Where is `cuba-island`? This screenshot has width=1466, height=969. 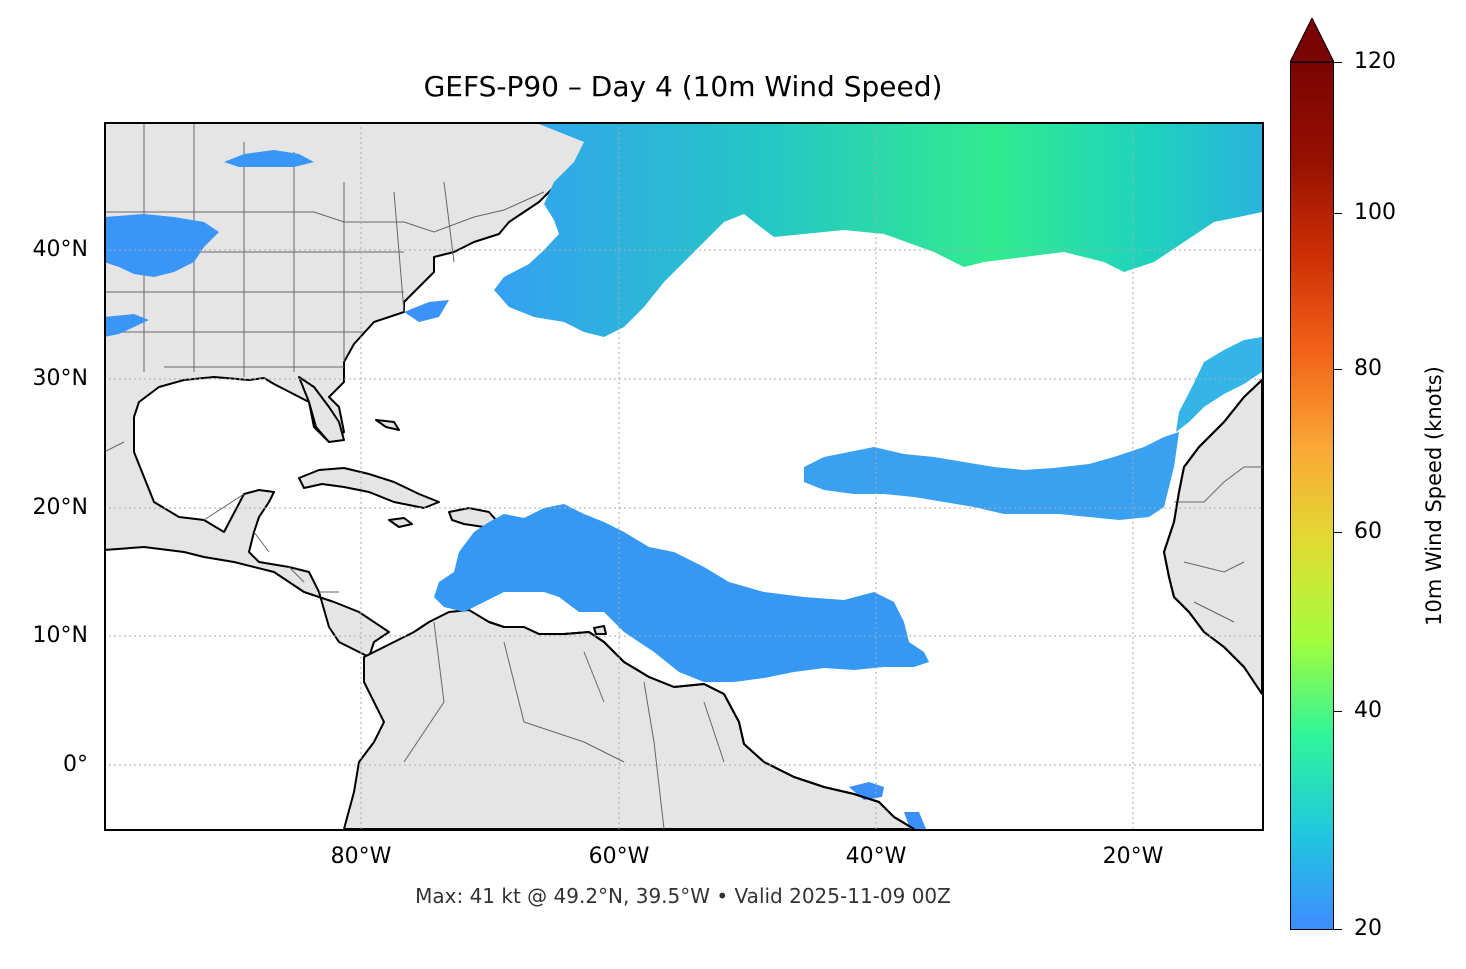
cuba-island is located at coordinates (369, 488).